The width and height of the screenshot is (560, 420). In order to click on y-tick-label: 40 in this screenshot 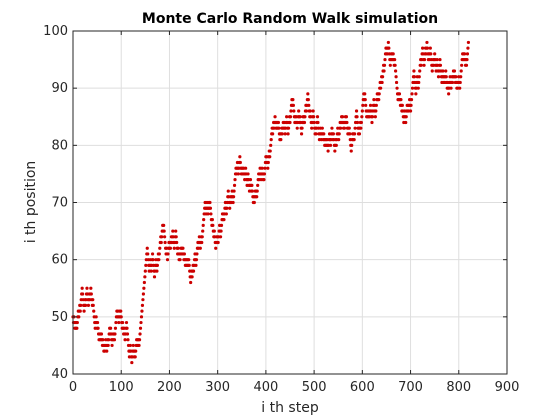, I will do `click(59, 374)`.